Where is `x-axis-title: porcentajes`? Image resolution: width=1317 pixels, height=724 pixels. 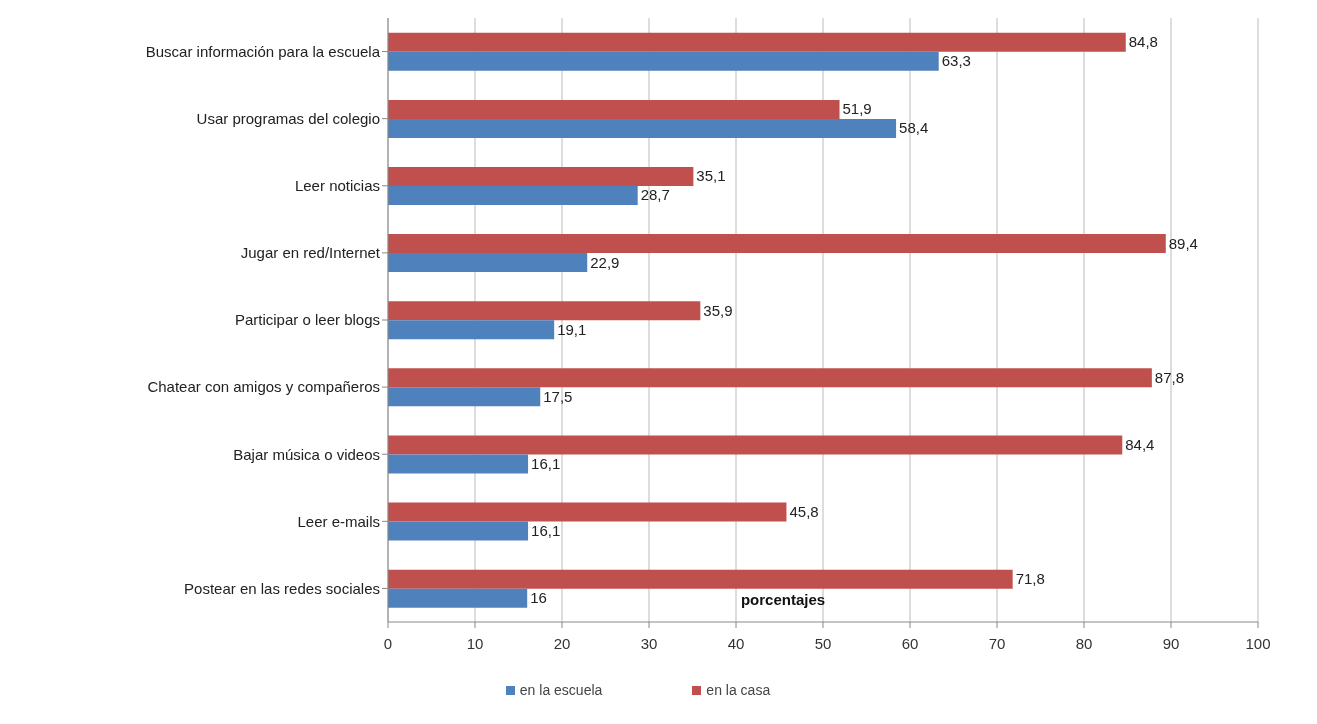 x-axis-title: porcentajes is located at coordinates (783, 599).